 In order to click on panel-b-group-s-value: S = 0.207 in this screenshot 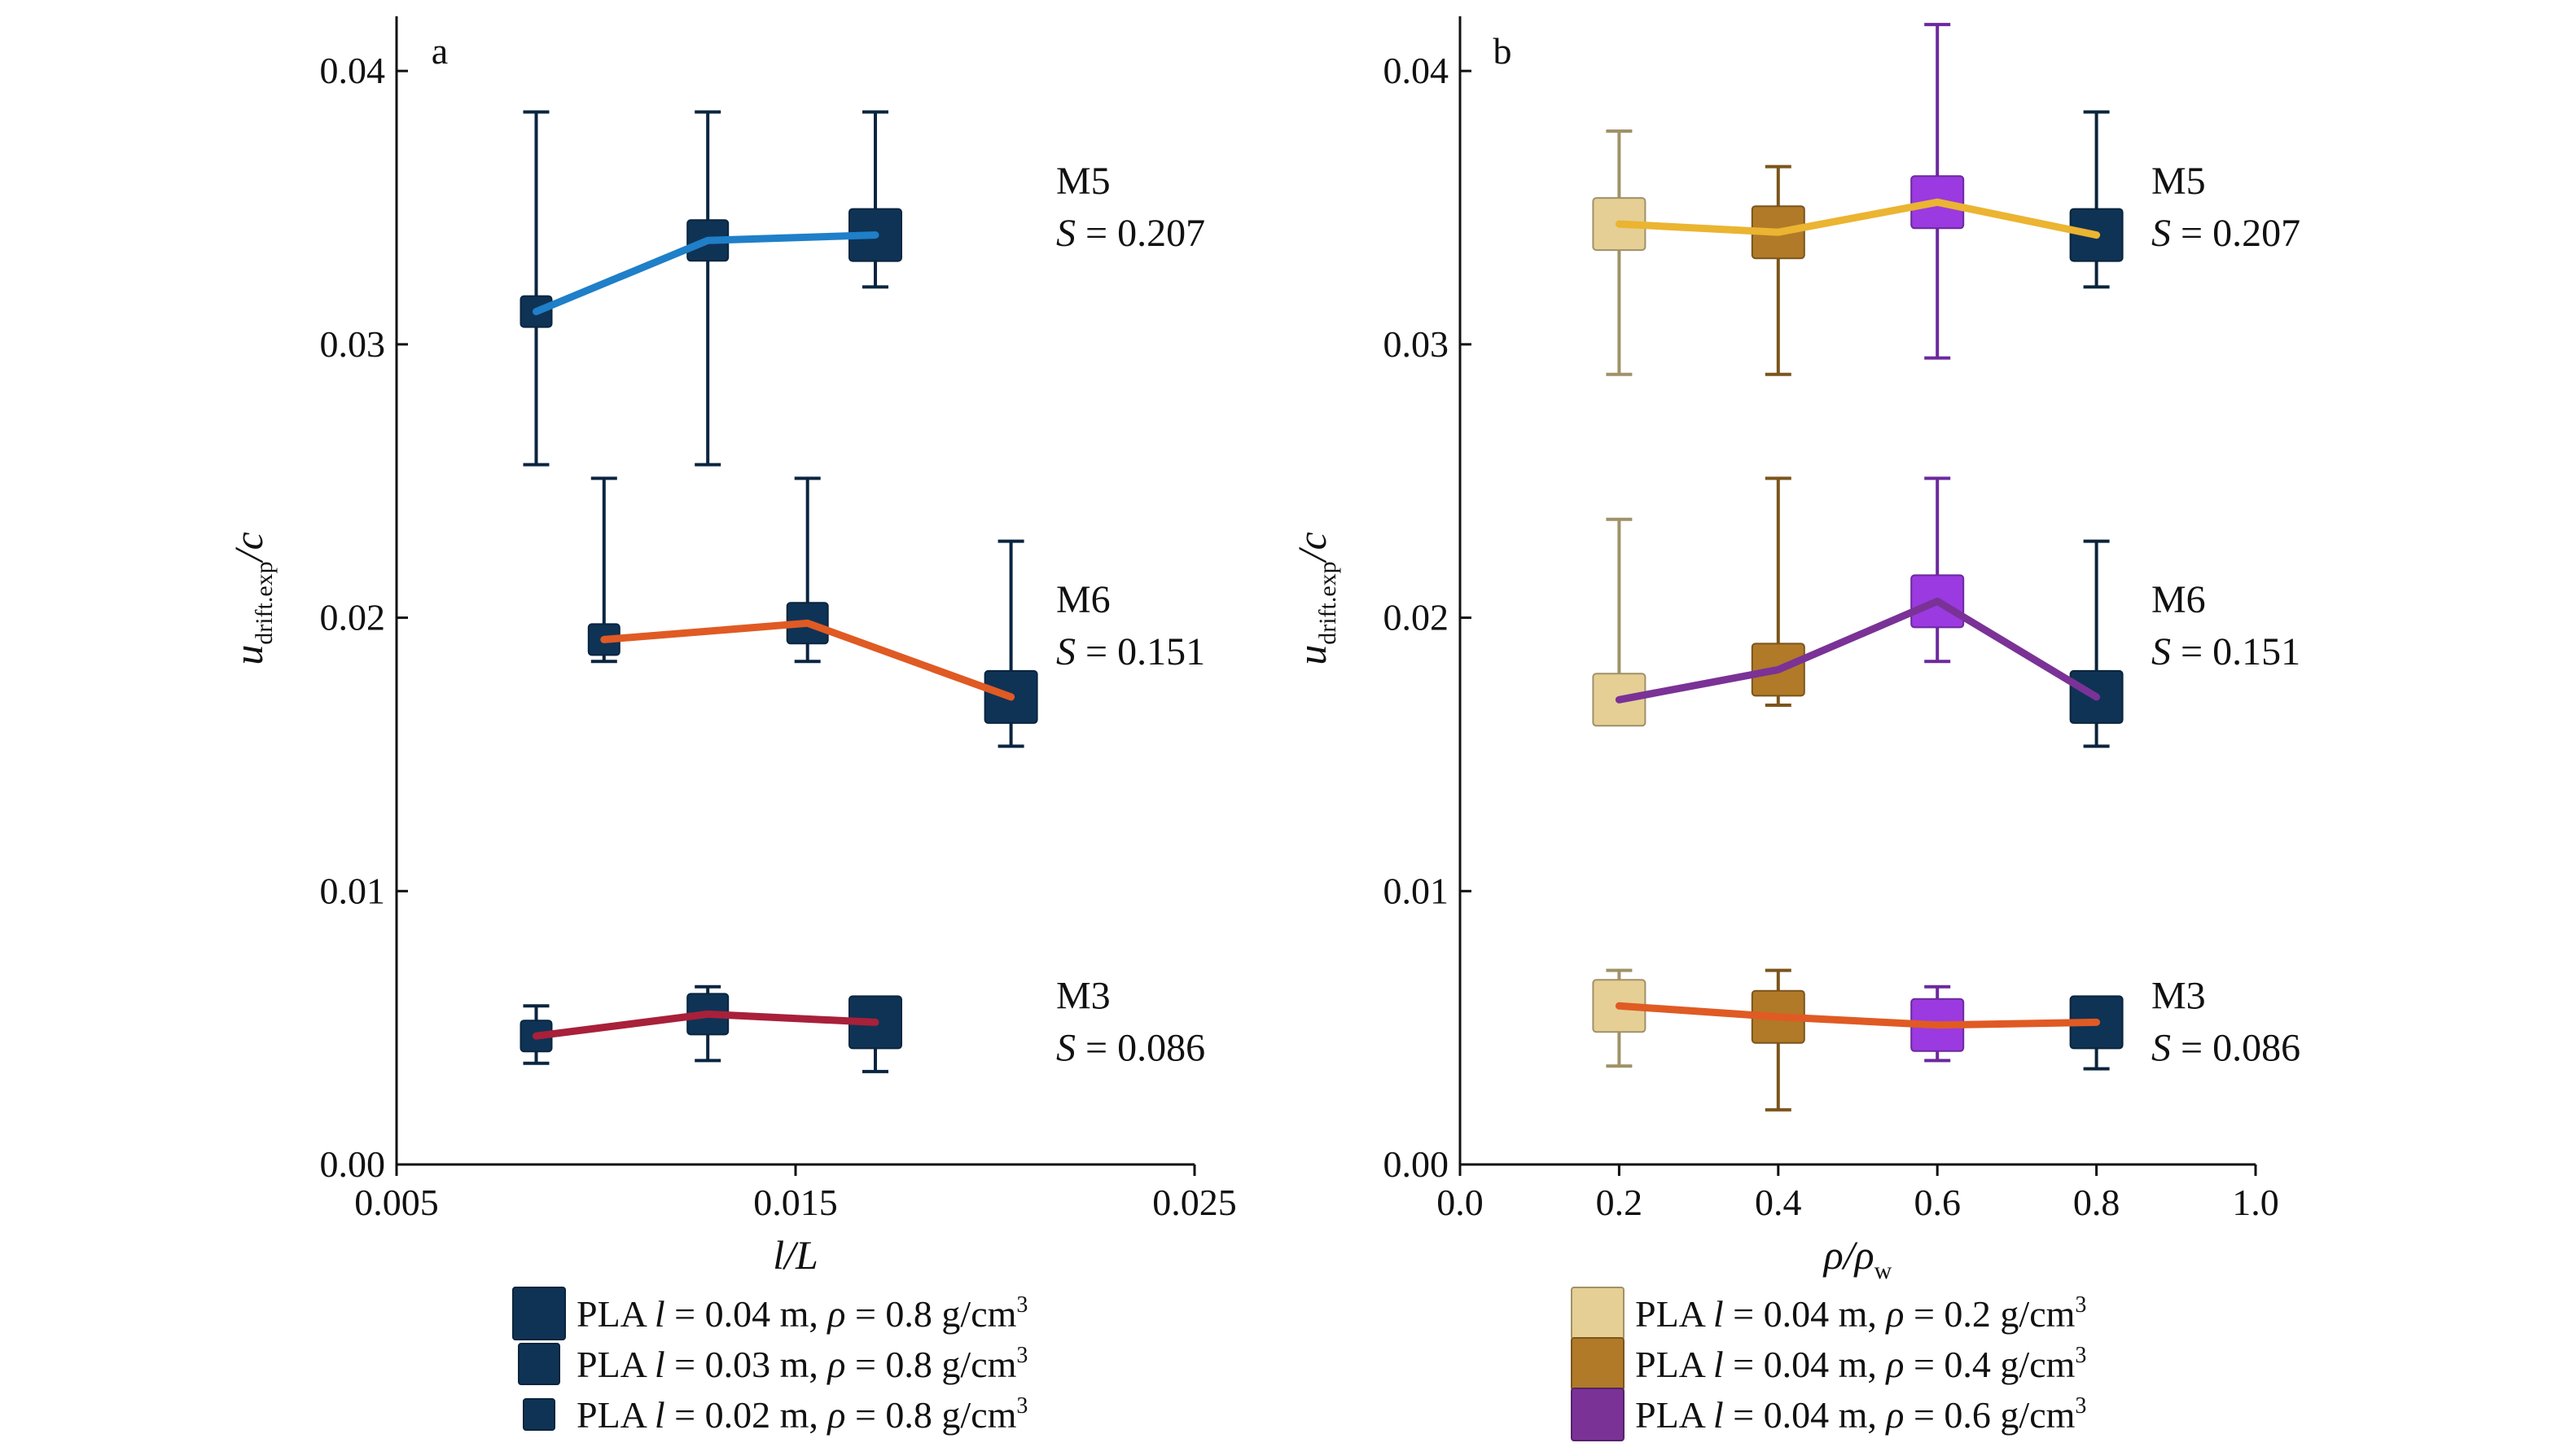, I will do `click(2225, 234)`.